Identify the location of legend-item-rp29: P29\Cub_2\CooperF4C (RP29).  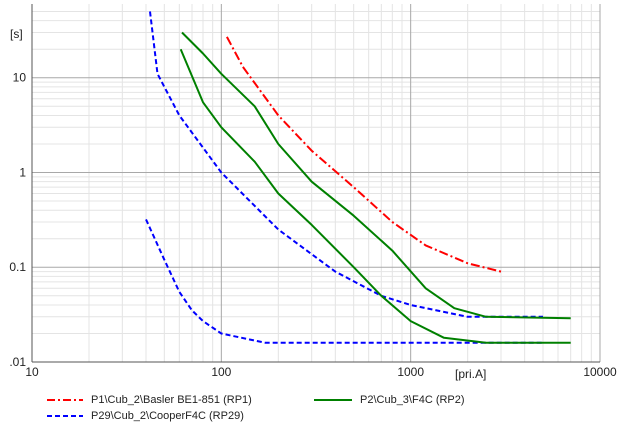
(144, 416).